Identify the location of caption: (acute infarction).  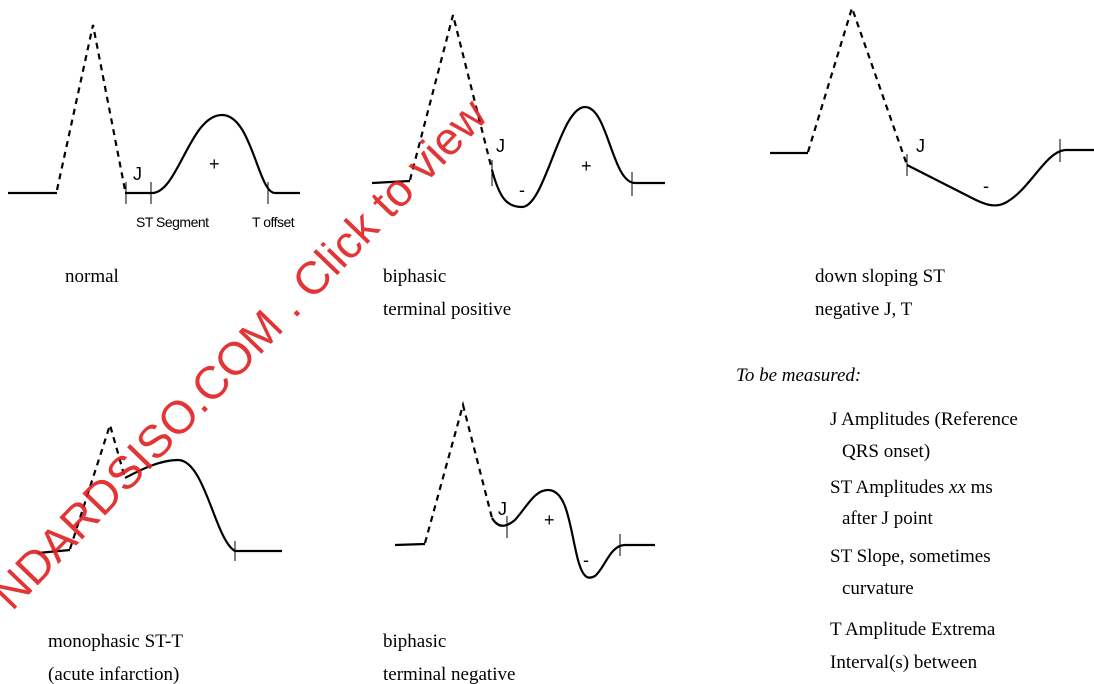
(113, 674).